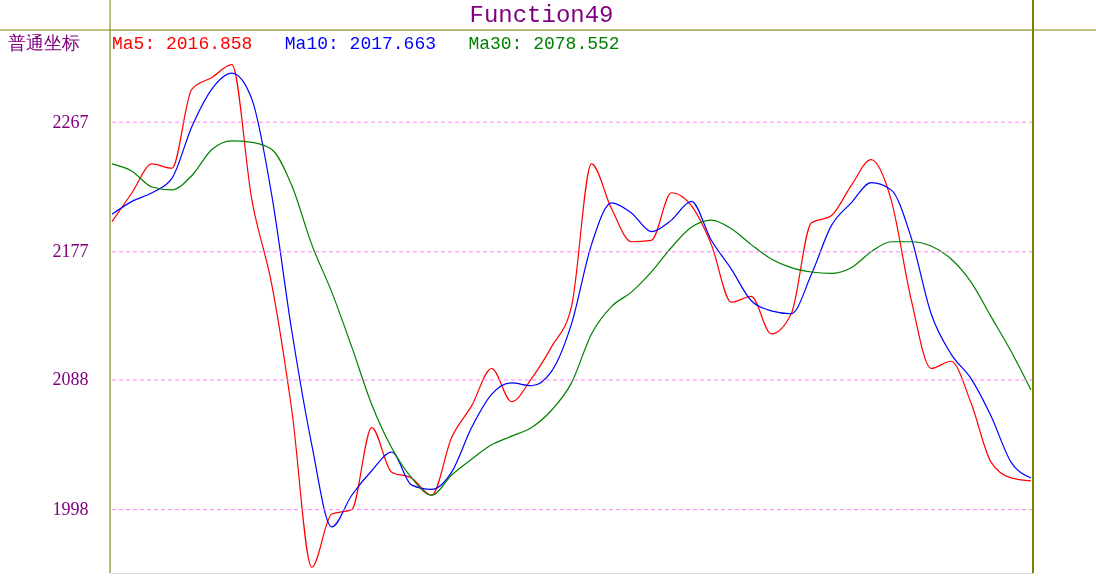  What do you see at coordinates (70, 251) in the screenshot?
I see `y-tick-label: 2177` at bounding box center [70, 251].